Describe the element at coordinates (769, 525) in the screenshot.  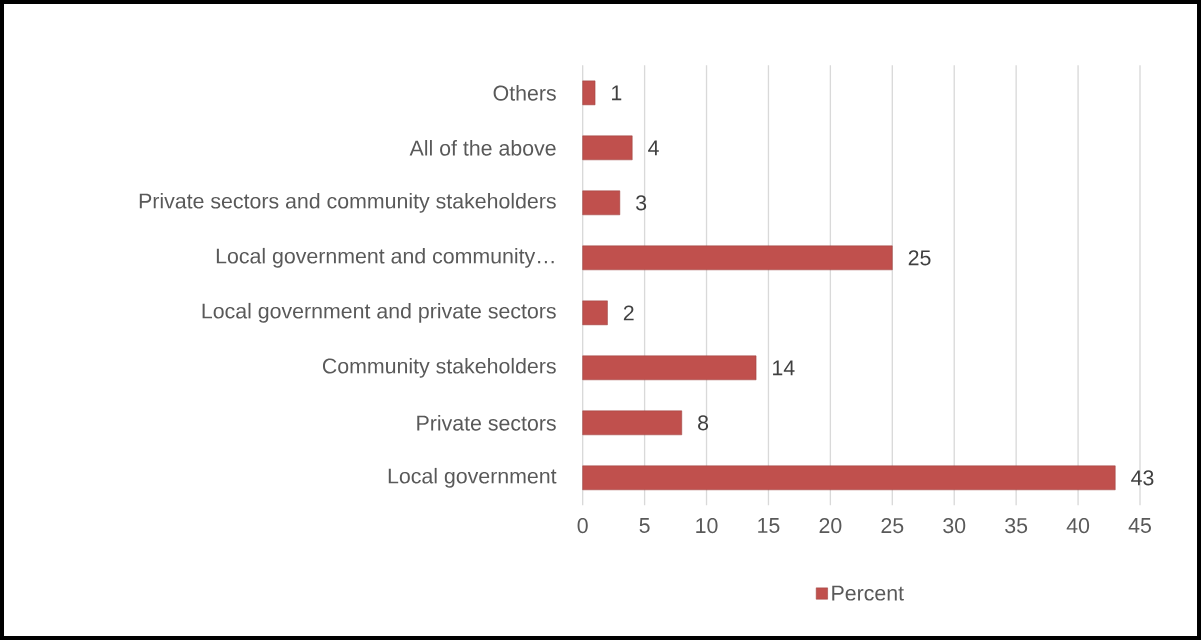
I see `x-tick-label: 15` at that location.